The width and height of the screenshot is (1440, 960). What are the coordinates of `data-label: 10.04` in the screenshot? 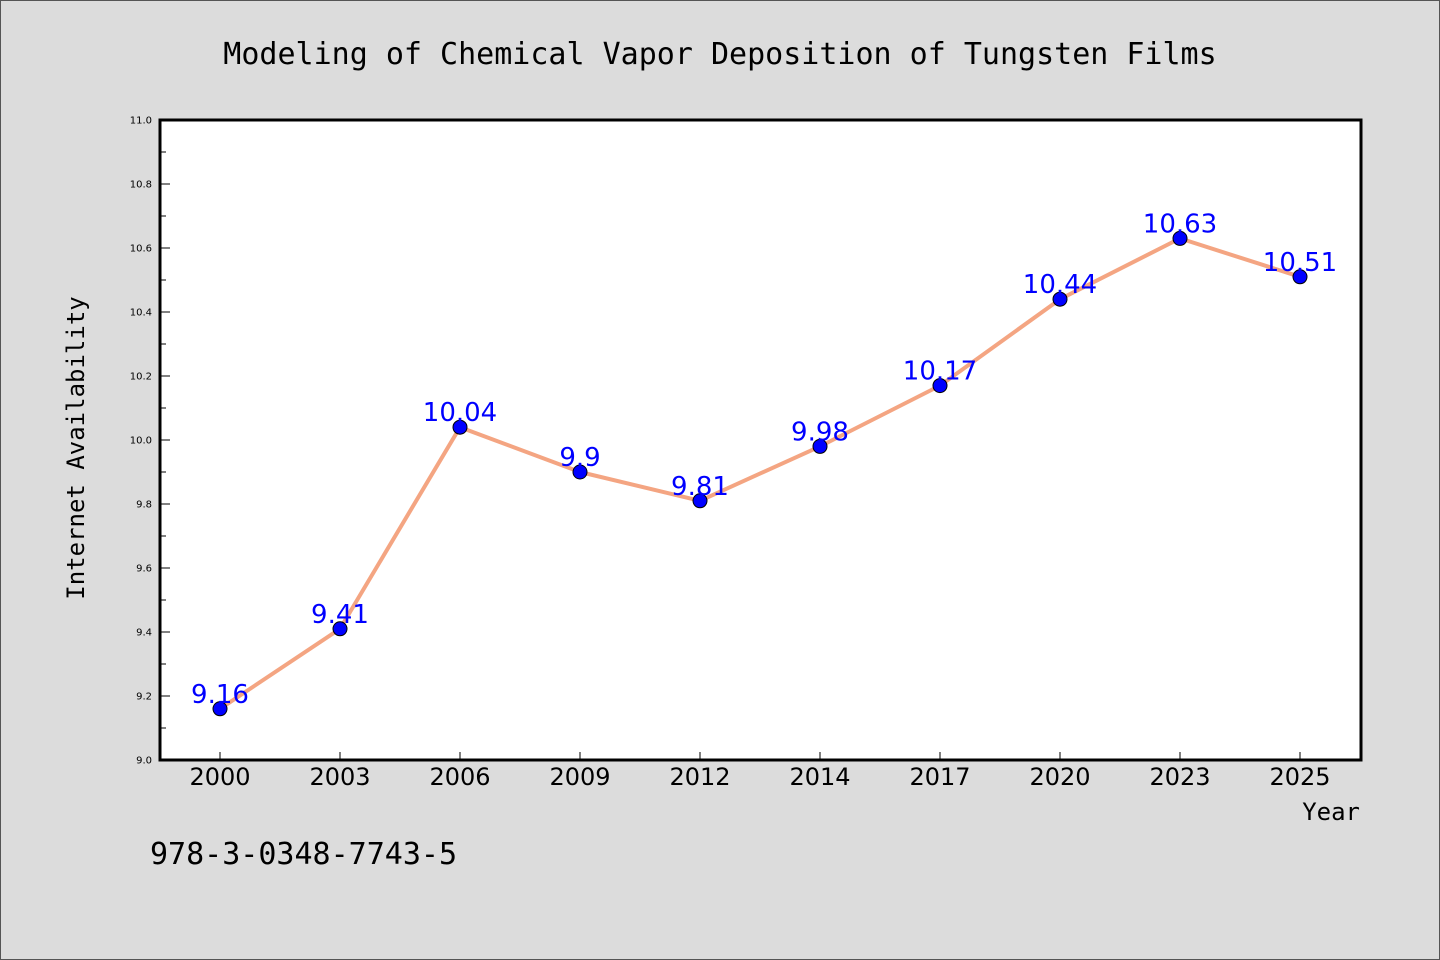 It's located at (460, 413).